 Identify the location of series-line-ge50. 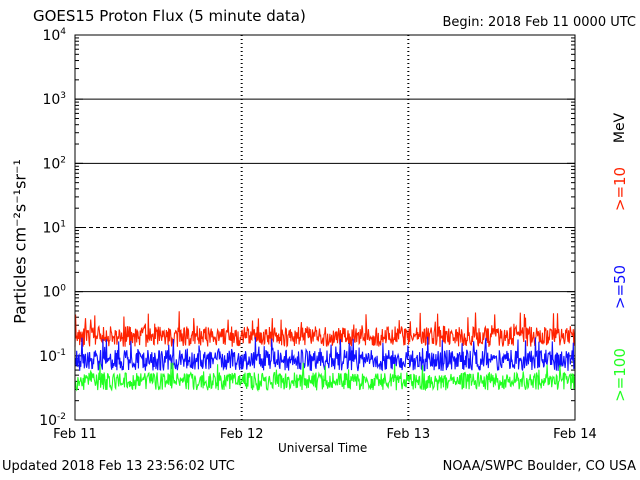
(325, 354).